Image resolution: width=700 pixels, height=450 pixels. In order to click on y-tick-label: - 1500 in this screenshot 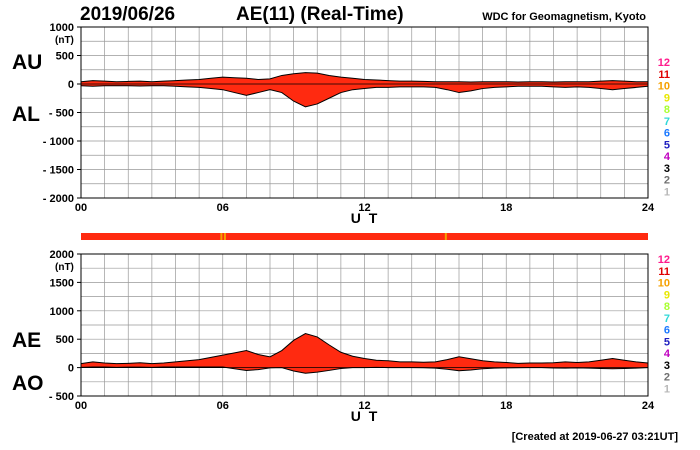, I will do `click(58, 171)`.